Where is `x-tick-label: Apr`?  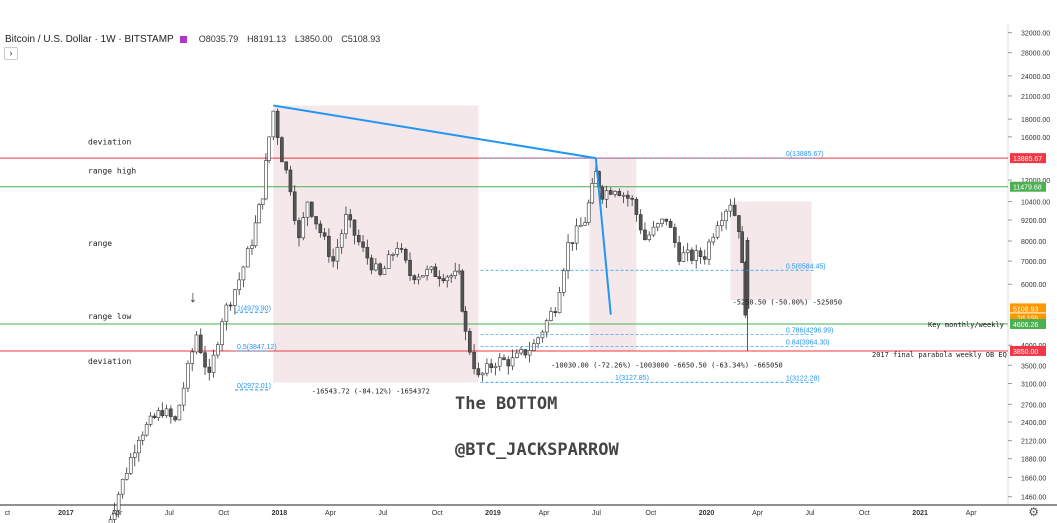
x-tick-label: Apr is located at coordinates (758, 513).